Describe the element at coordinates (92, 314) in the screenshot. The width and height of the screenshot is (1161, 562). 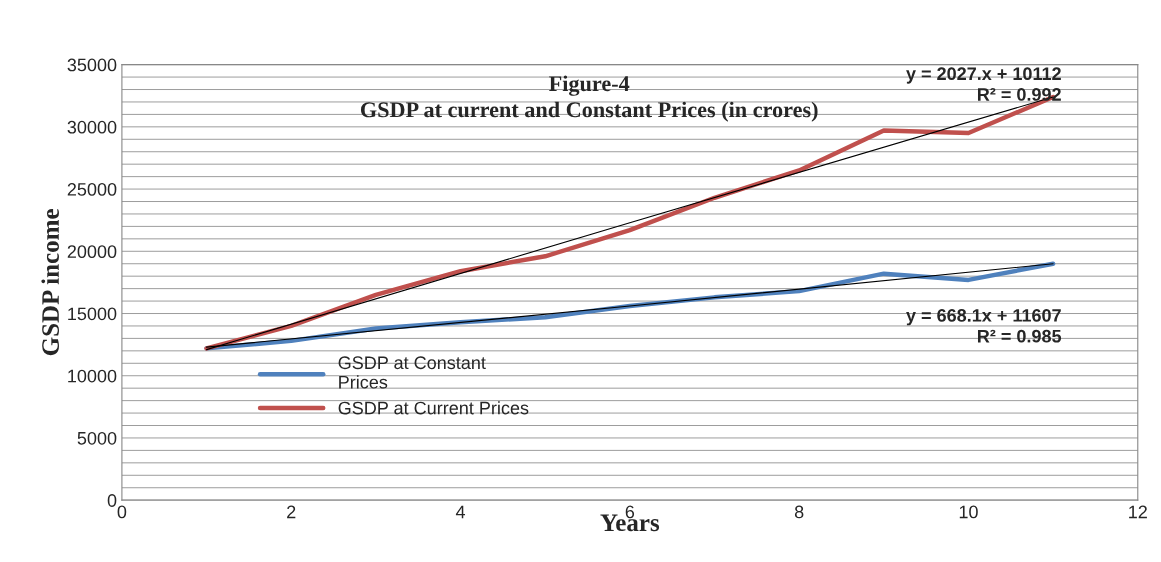
I see `y-tick-label: 15000` at that location.